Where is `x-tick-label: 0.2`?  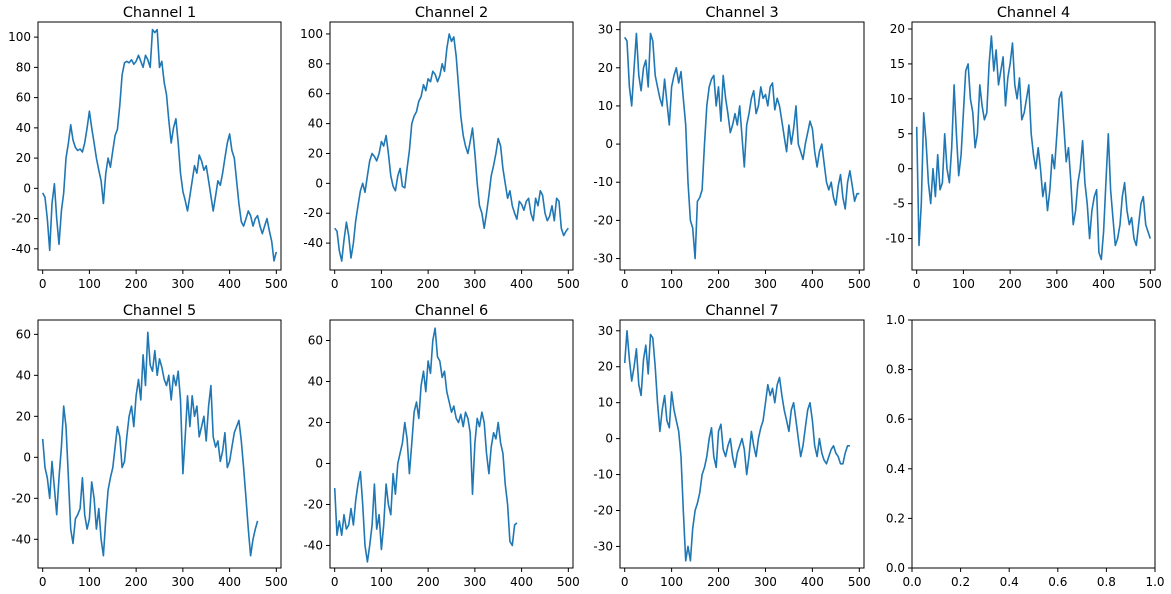 x-tick-label: 0.2 is located at coordinates (960, 582).